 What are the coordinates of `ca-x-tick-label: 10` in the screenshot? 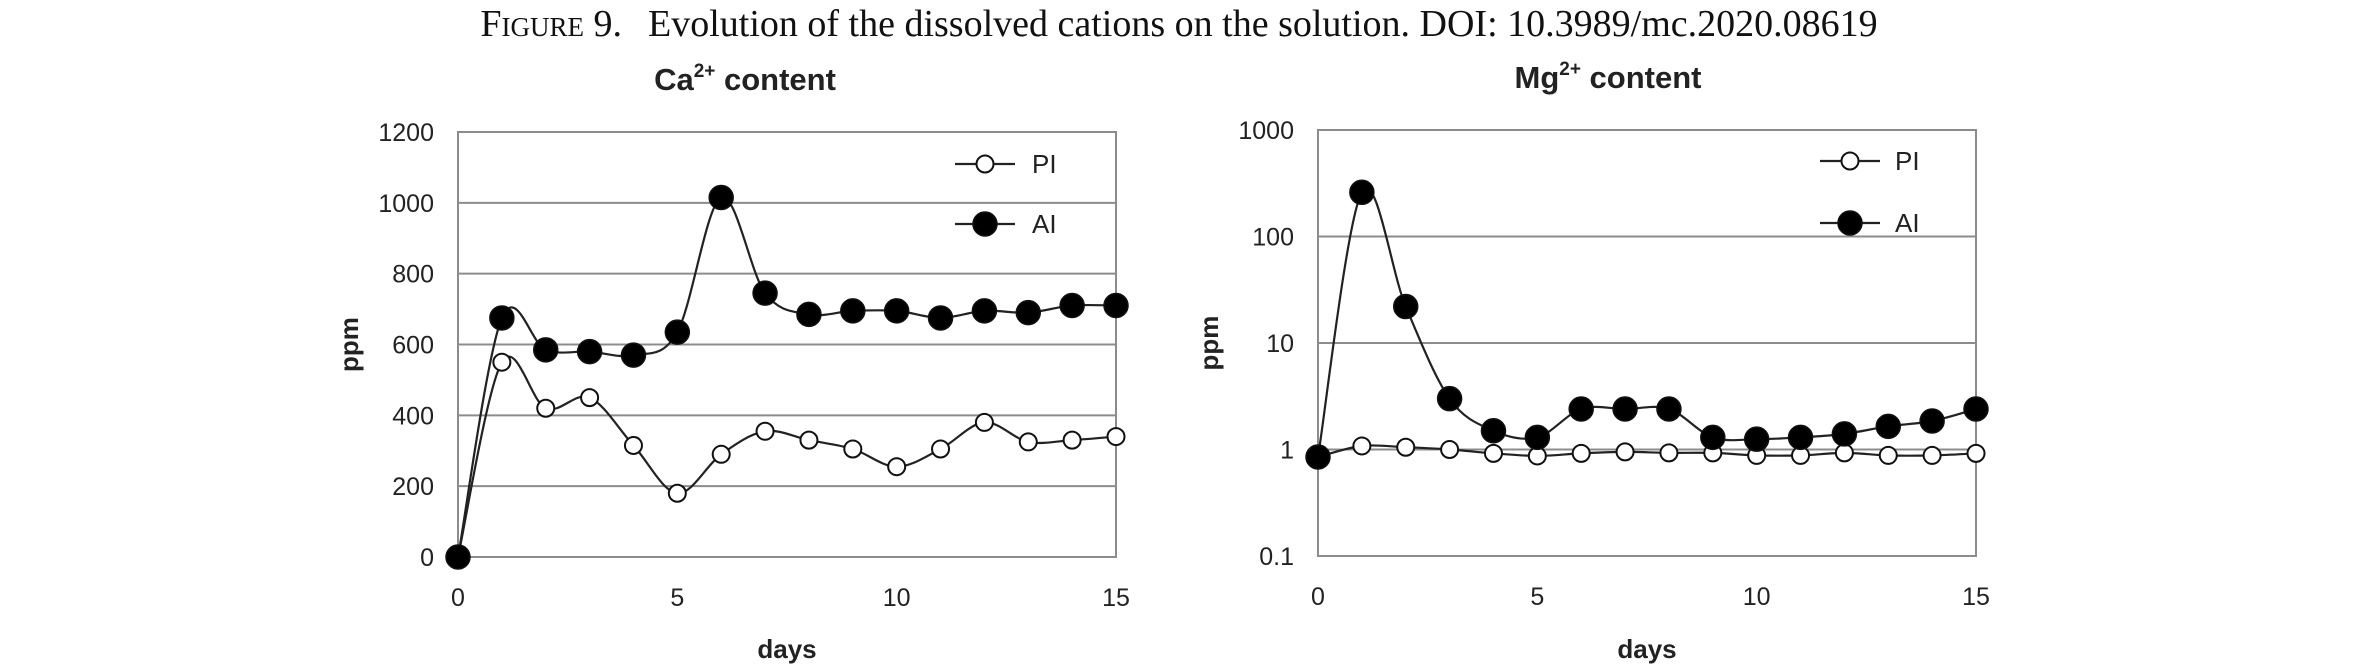 It's located at (897, 598).